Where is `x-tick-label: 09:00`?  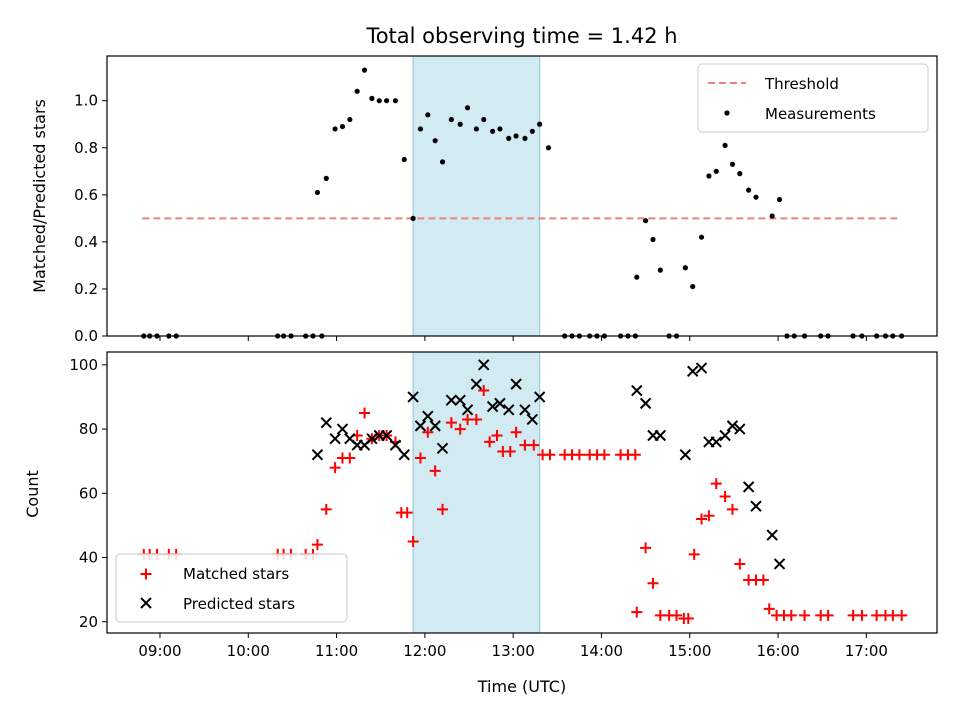 x-tick-label: 09:00 is located at coordinates (159, 651).